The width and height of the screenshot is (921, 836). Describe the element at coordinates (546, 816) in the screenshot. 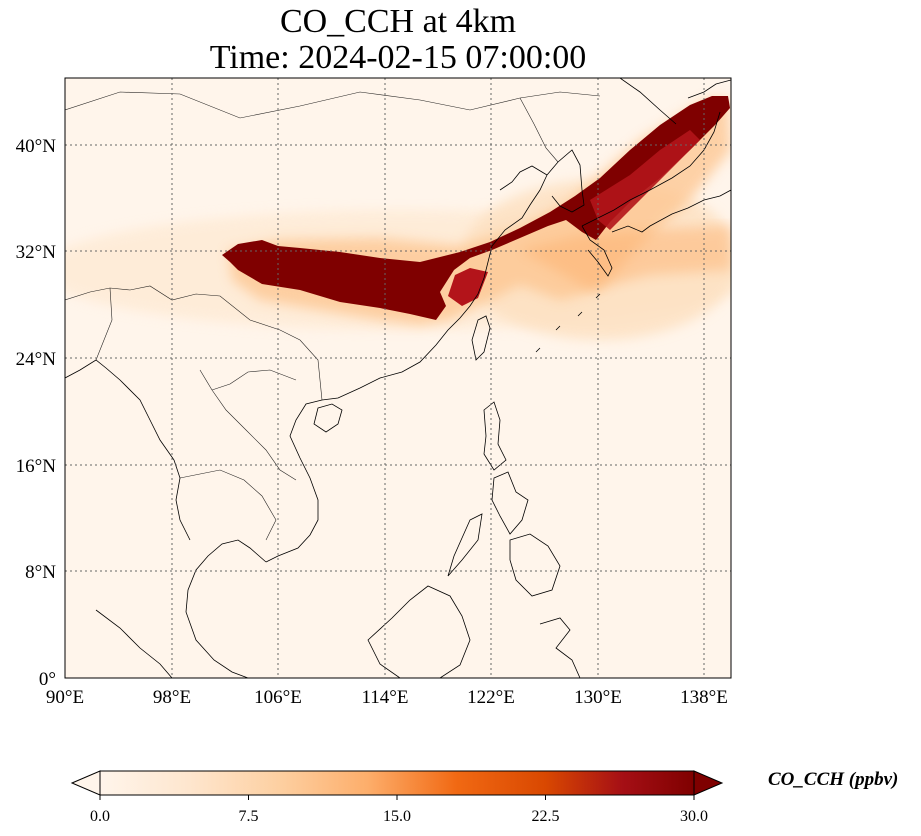

I see `colorbar-tick-label: 22.5` at that location.